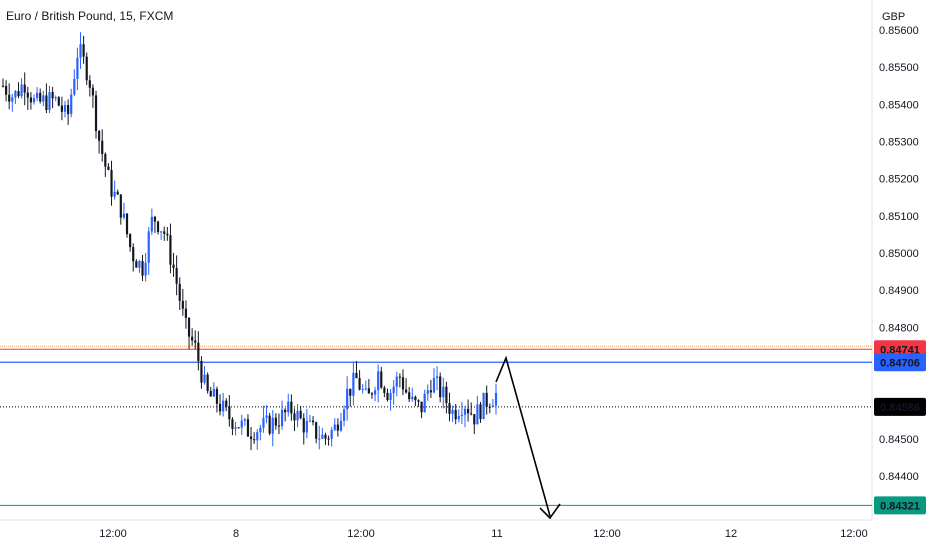 Image resolution: width=932 pixels, height=550 pixels. I want to click on x-tick-label: 11, so click(496, 534).